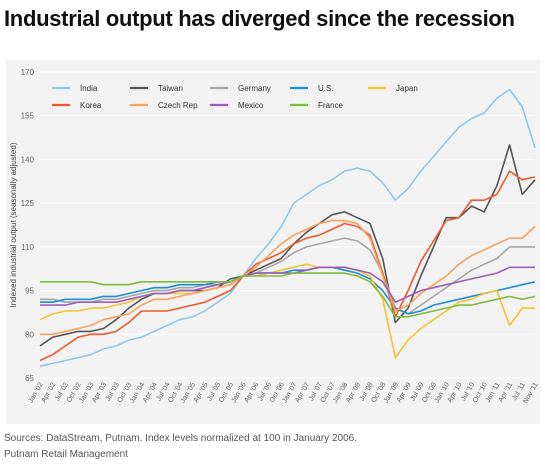  I want to click on legend-label: France, so click(330, 105).